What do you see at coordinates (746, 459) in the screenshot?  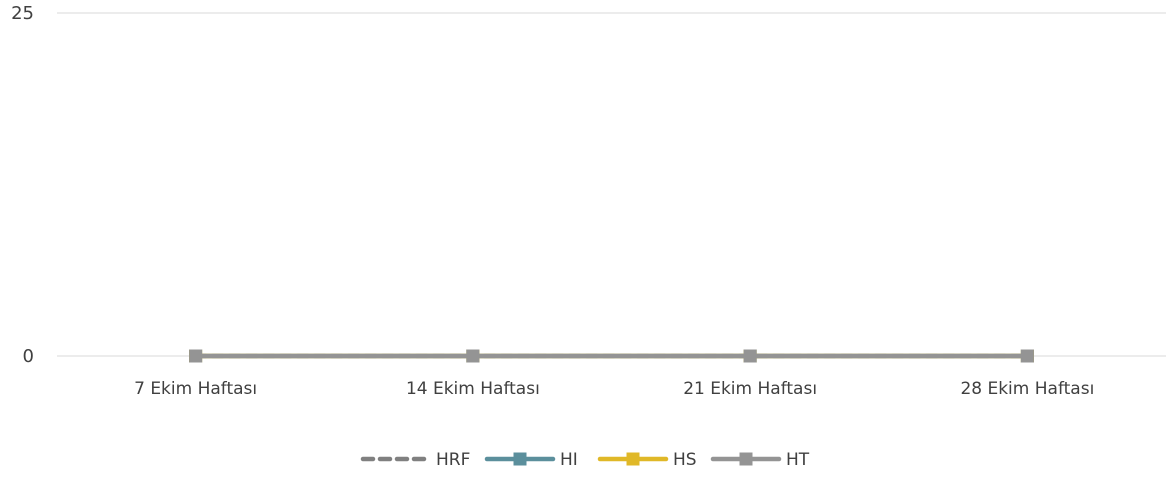 I see `legend-marker-ht` at bounding box center [746, 459].